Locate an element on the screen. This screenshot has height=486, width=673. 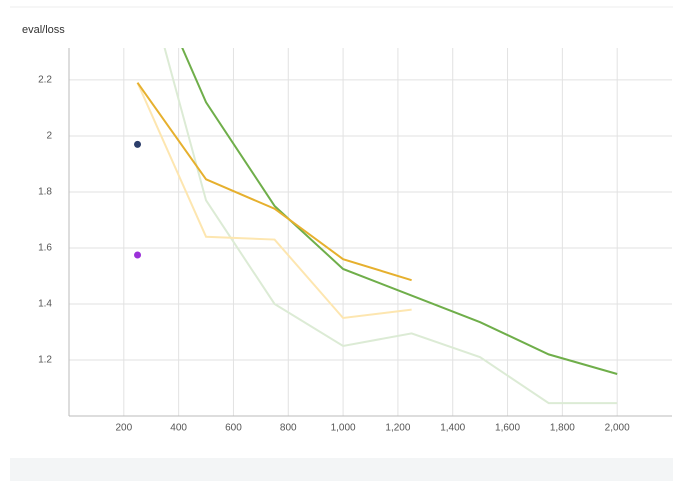
x-tick-label: 2,000 is located at coordinates (617, 428).